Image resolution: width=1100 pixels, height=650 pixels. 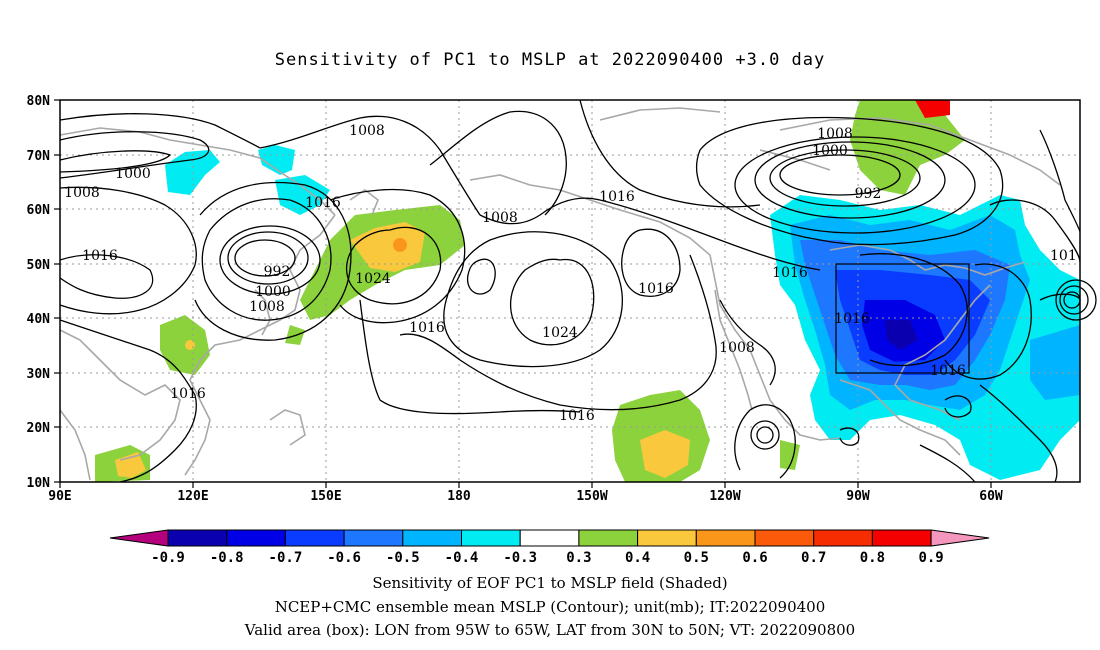 What do you see at coordinates (591, 496) in the screenshot?
I see `lon-label: 150W` at bounding box center [591, 496].